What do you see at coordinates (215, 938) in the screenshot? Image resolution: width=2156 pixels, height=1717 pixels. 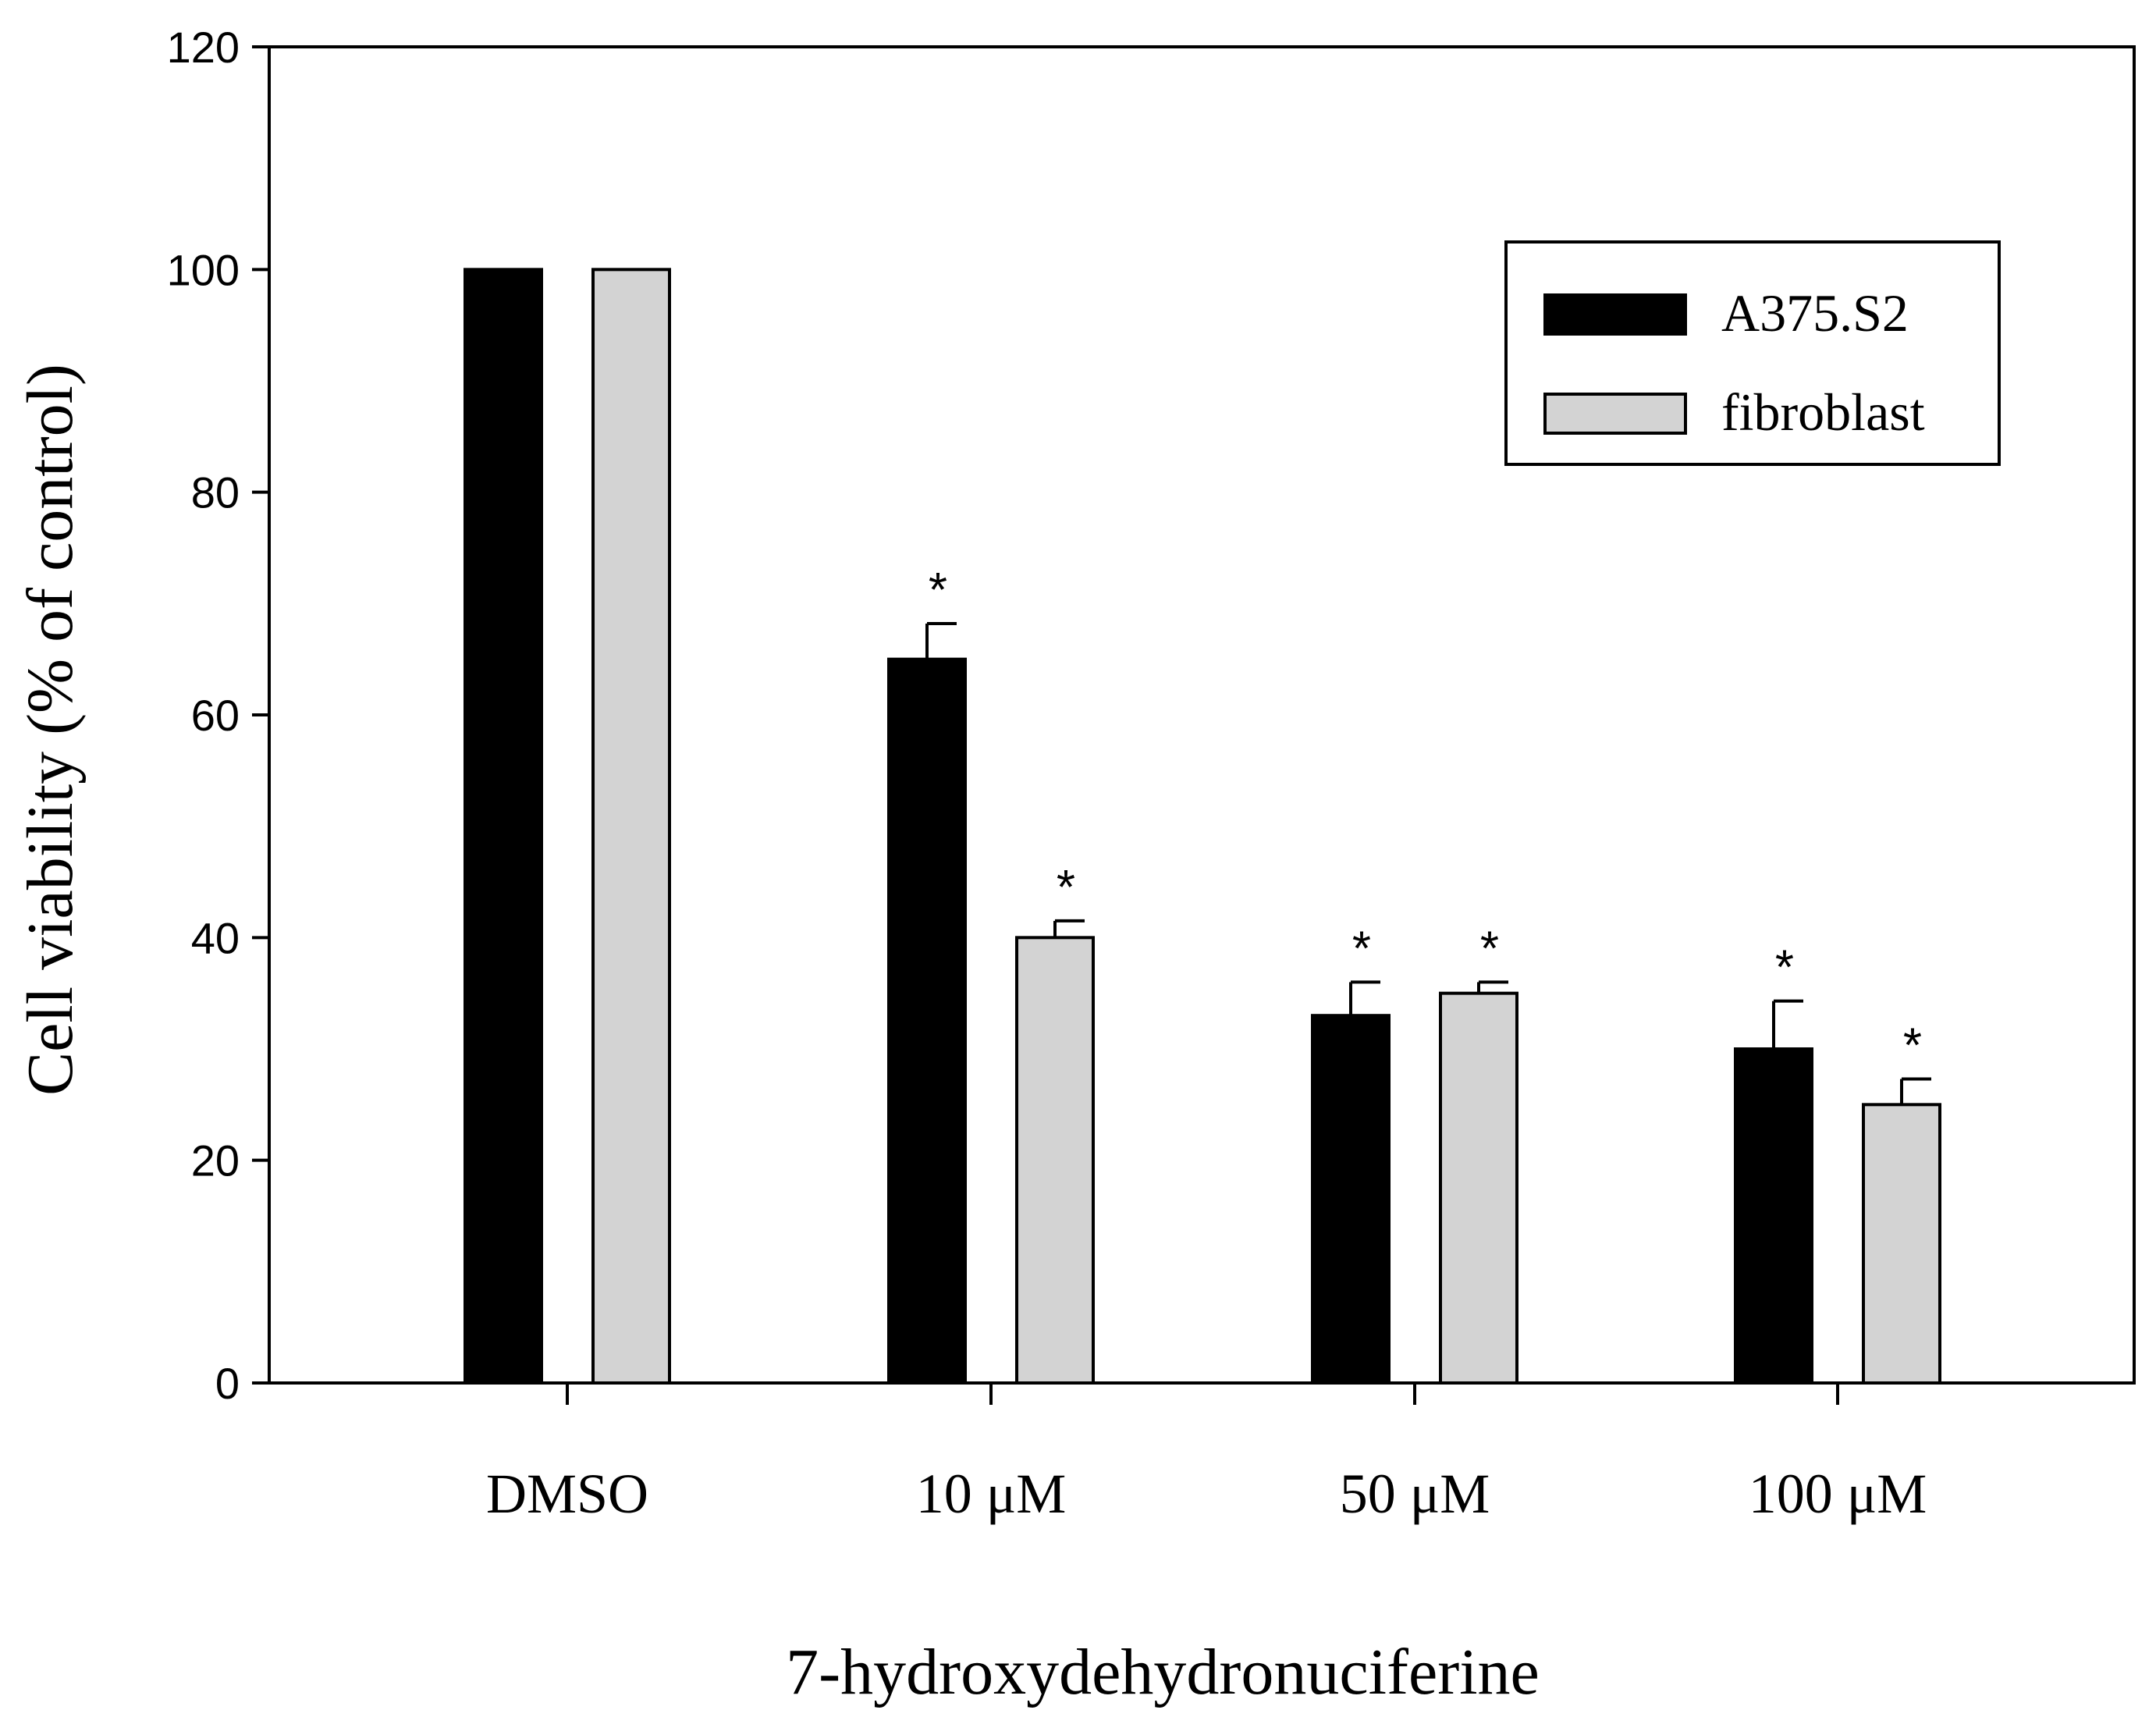 I see `y-tick-label: 40` at bounding box center [215, 938].